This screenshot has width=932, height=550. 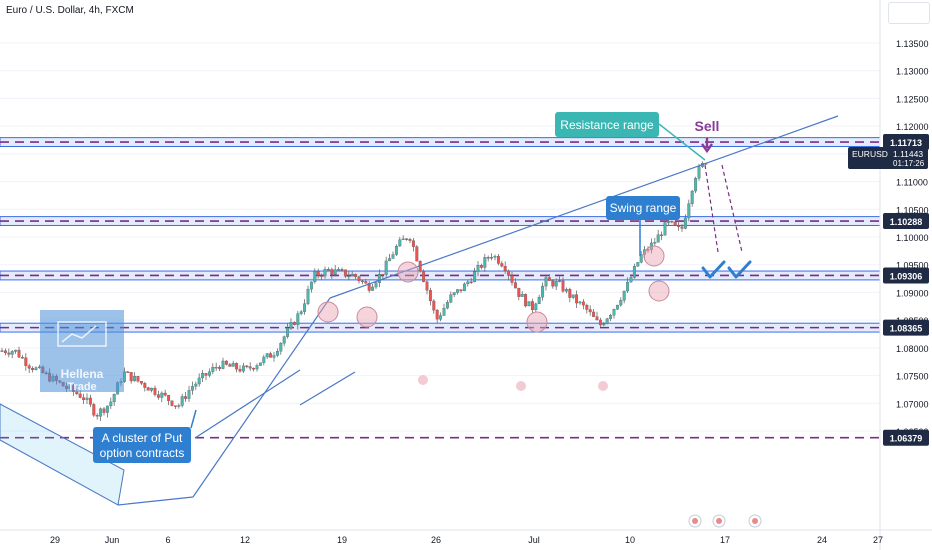 I want to click on channel-lower, so click(x=261, y=397).